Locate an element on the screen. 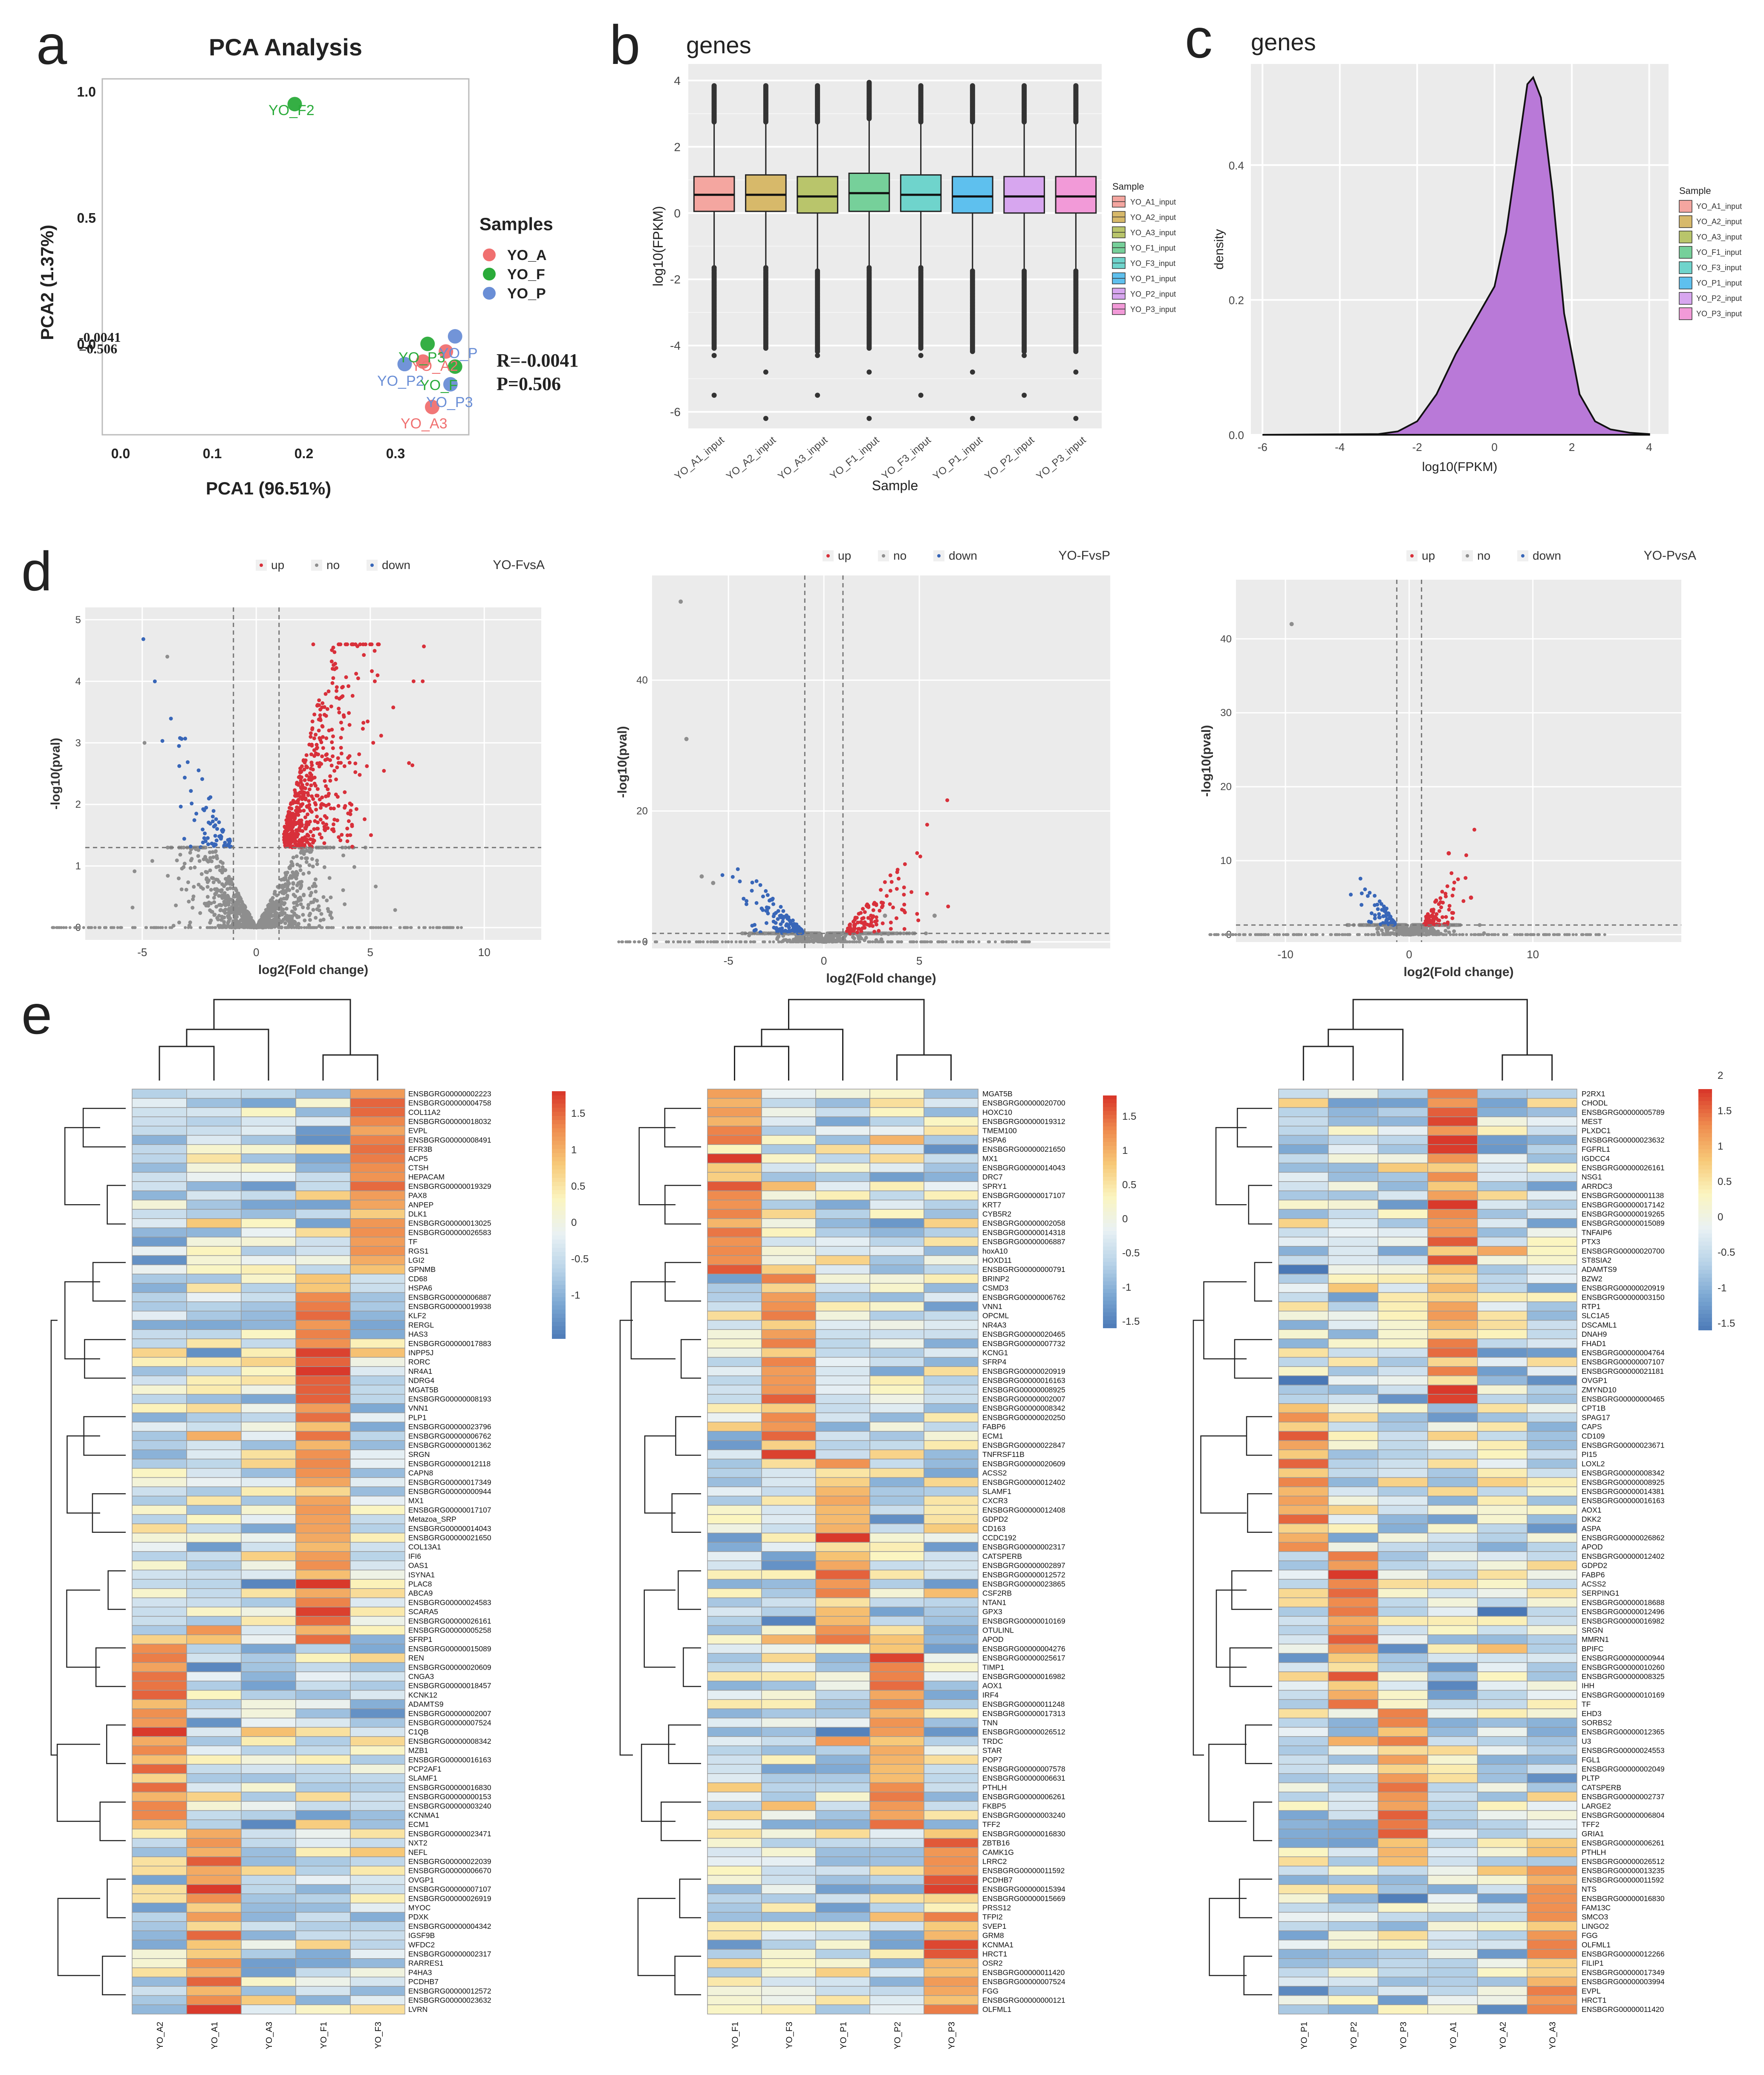 The width and height of the screenshot is (1764, 2075). legend-label: YO_F1_input is located at coordinates (1718, 252).